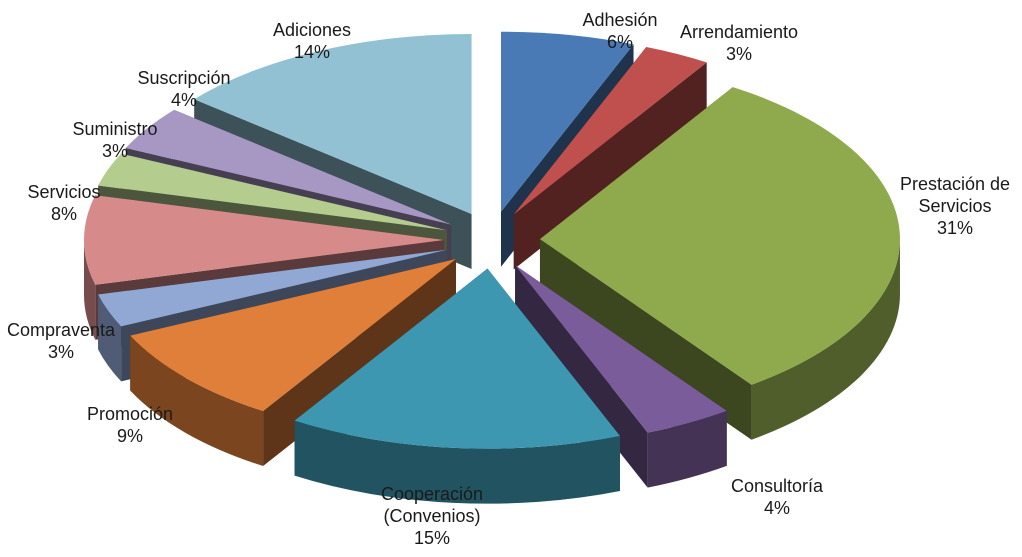 This screenshot has height=557, width=1022. What do you see at coordinates (777, 508) in the screenshot?
I see `slice-percent-3: 4%` at bounding box center [777, 508].